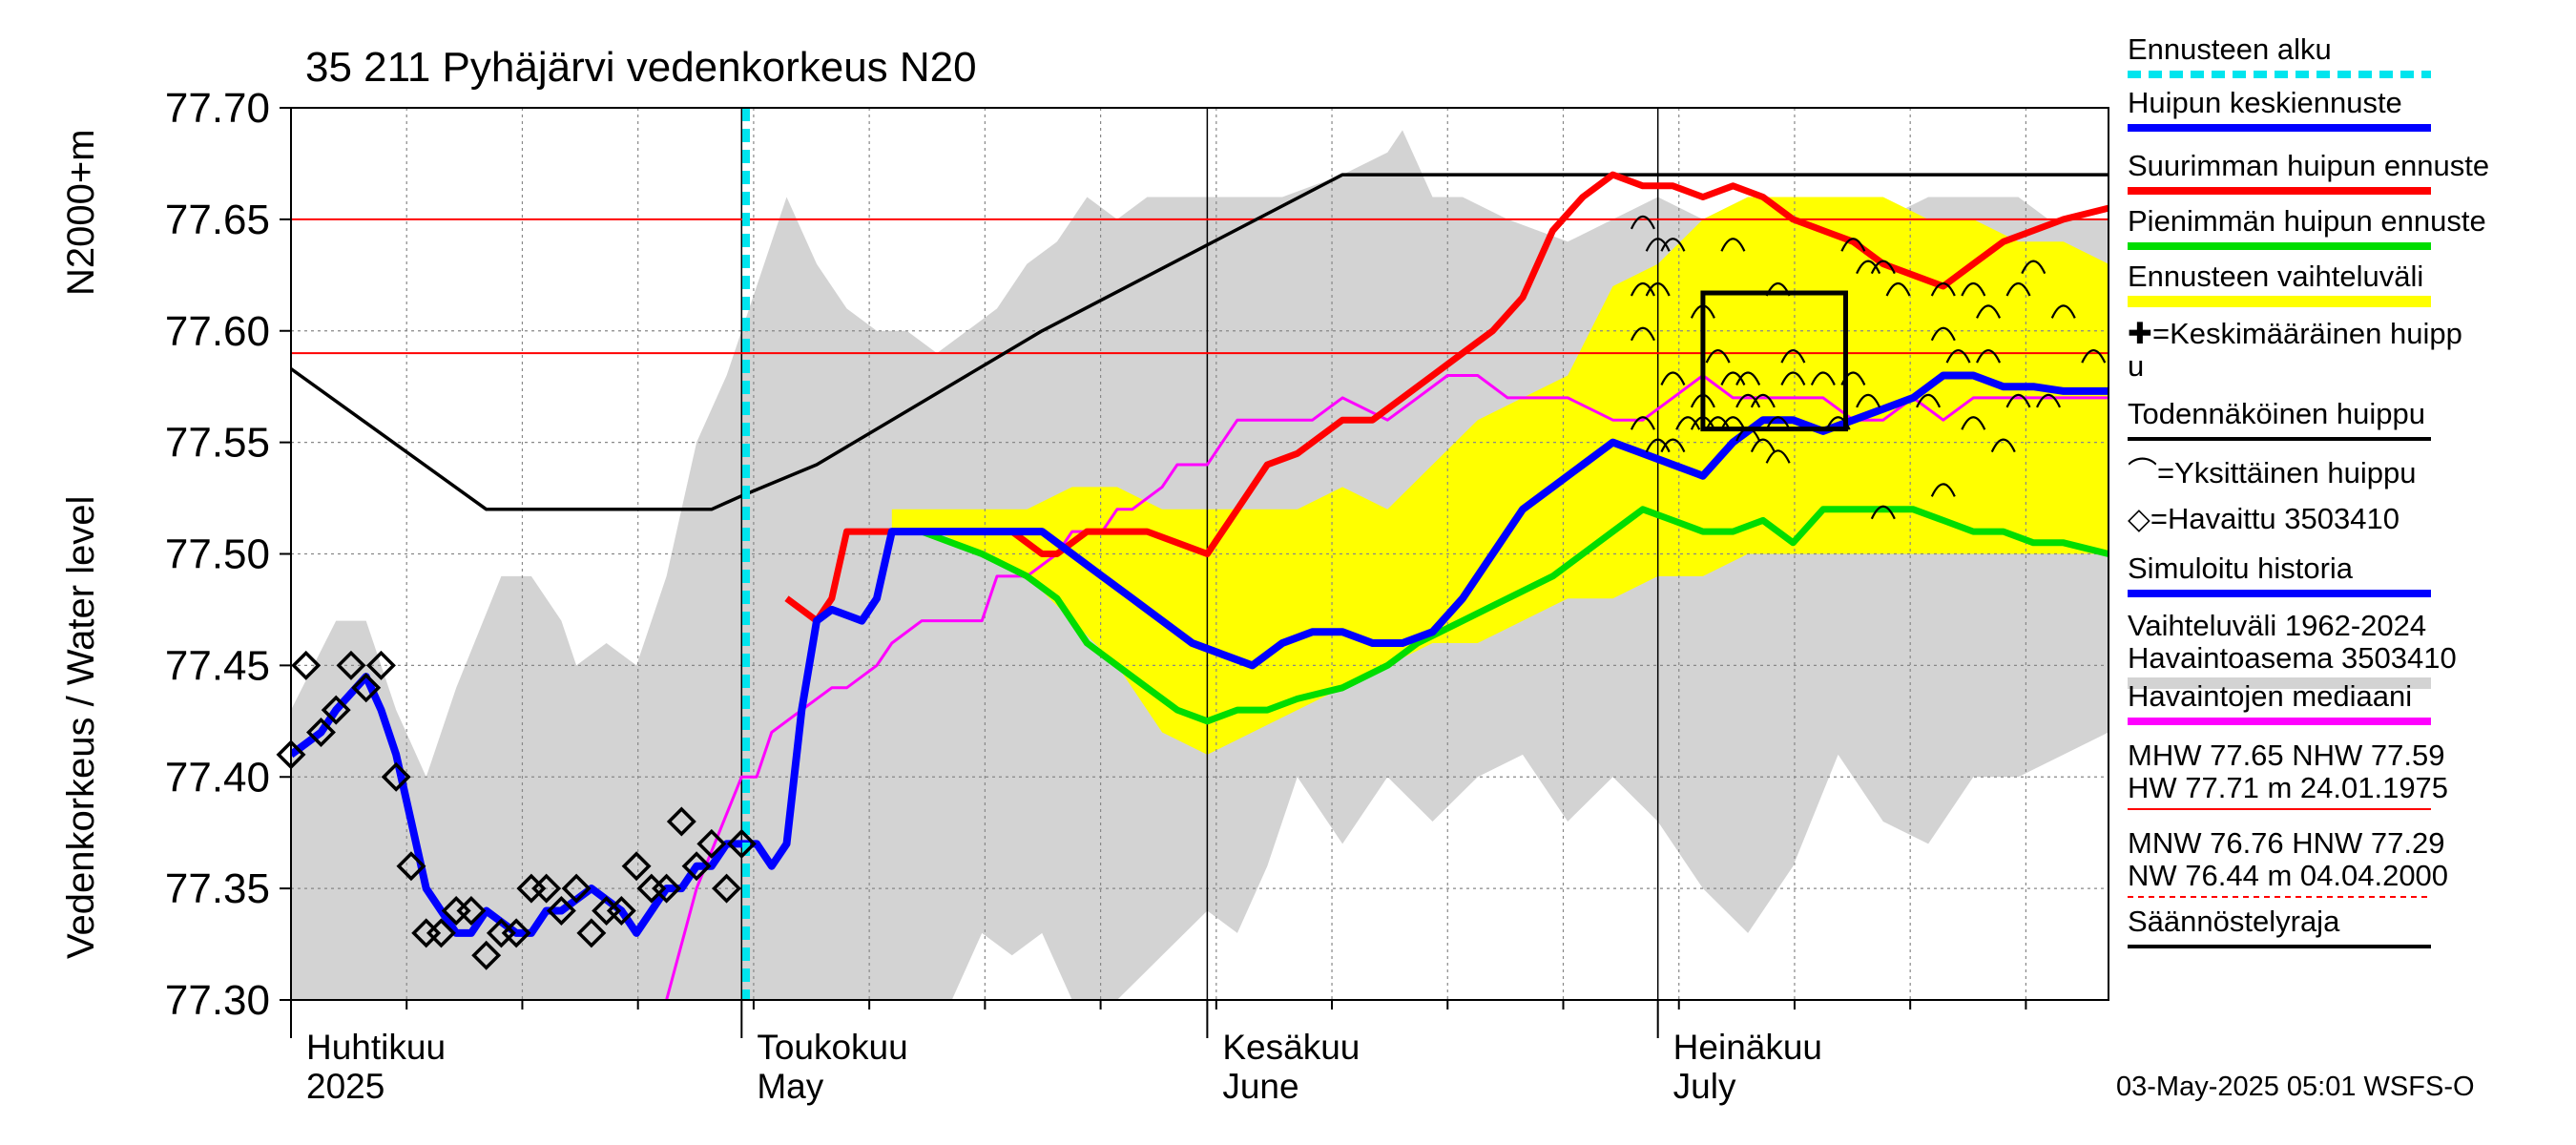  What do you see at coordinates (2292, 658) in the screenshot?
I see `legend-label-2: Havaintoasema 3503410` at bounding box center [2292, 658].